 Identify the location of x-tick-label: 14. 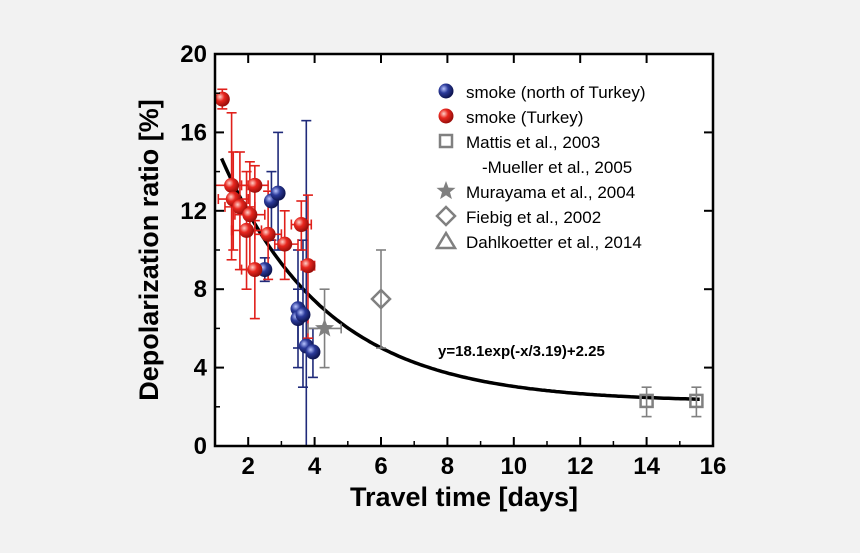
(646, 466).